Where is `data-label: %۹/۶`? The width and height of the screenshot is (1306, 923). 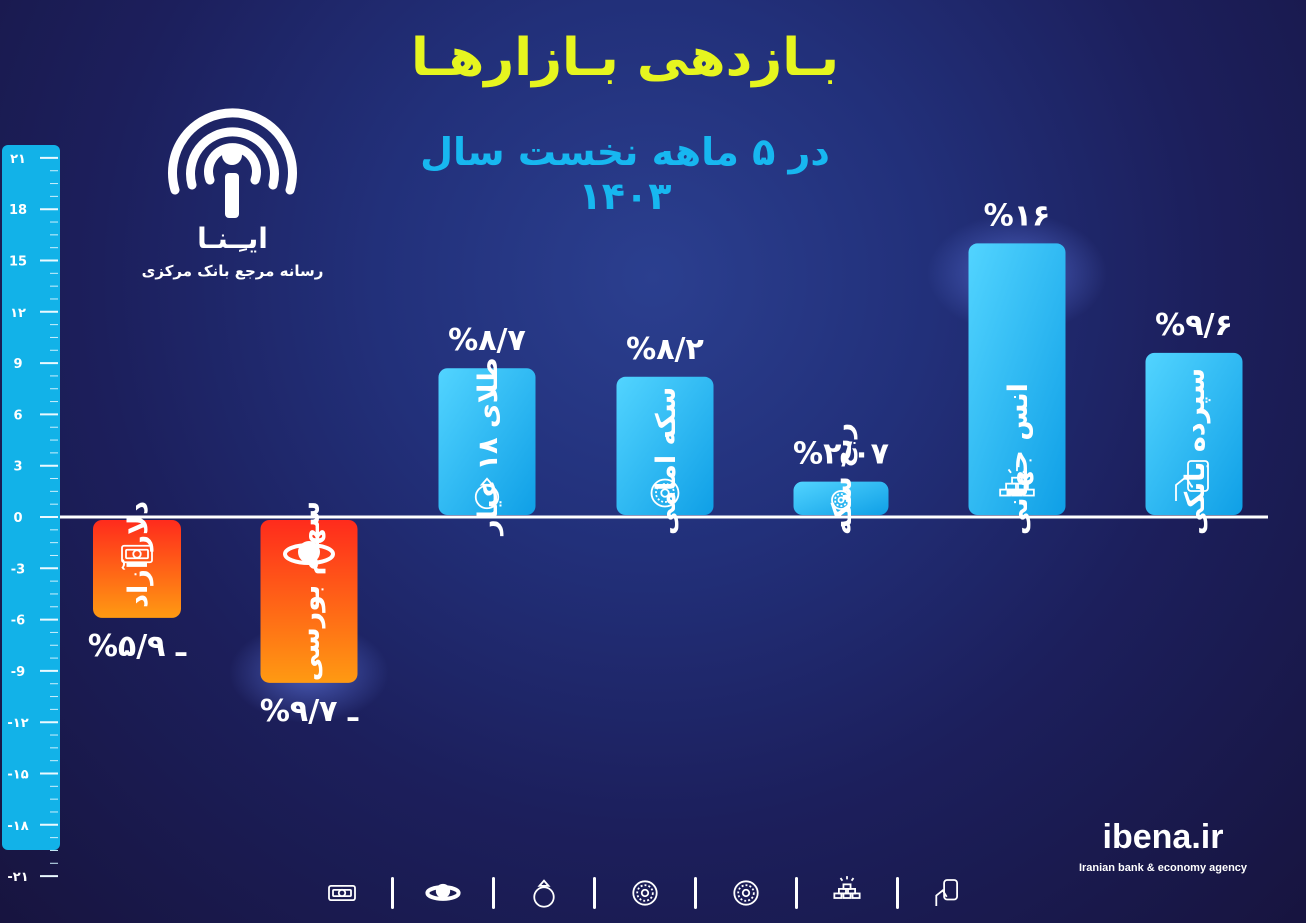 data-label: %۹/۶ is located at coordinates (1194, 325).